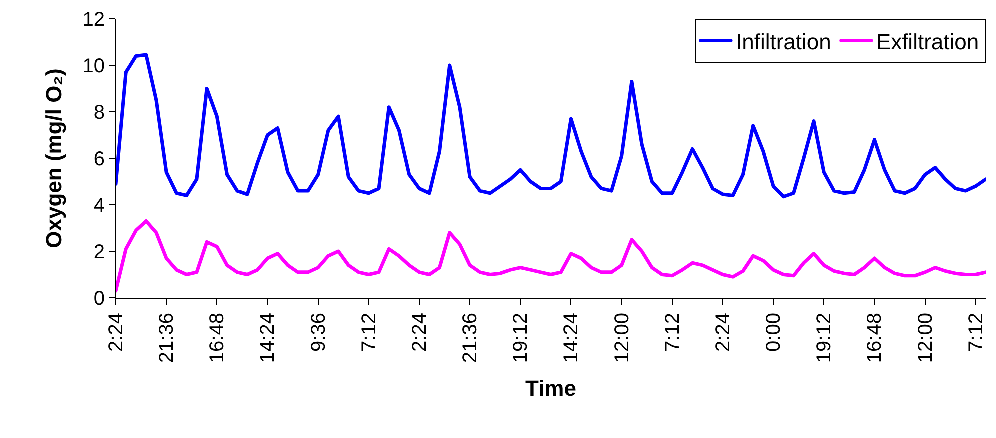  What do you see at coordinates (54, 158) in the screenshot?
I see `y-axis-title: Oxygen (mg/l O₂)` at bounding box center [54, 158].